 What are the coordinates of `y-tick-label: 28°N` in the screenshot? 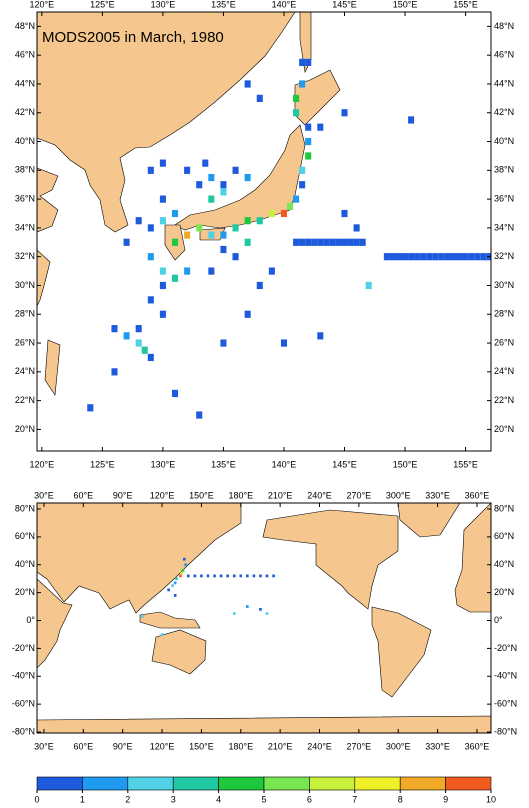 It's located at (504, 314).